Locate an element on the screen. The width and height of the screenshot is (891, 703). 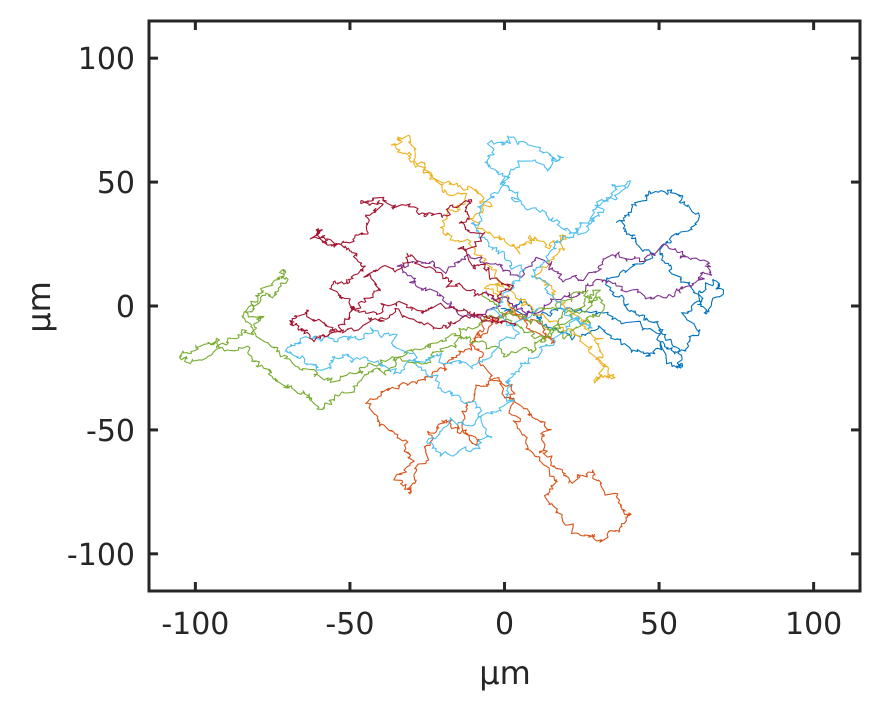
y-tick-label: 50 is located at coordinates (116, 183).